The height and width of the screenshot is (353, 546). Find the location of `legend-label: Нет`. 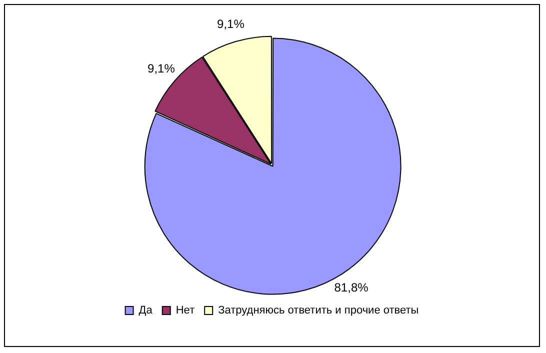

legend-label: Нет is located at coordinates (185, 310).